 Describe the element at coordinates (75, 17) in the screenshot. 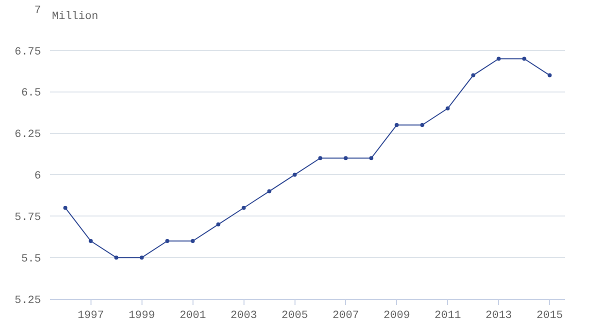

I see `y-axis-title: Million` at that location.